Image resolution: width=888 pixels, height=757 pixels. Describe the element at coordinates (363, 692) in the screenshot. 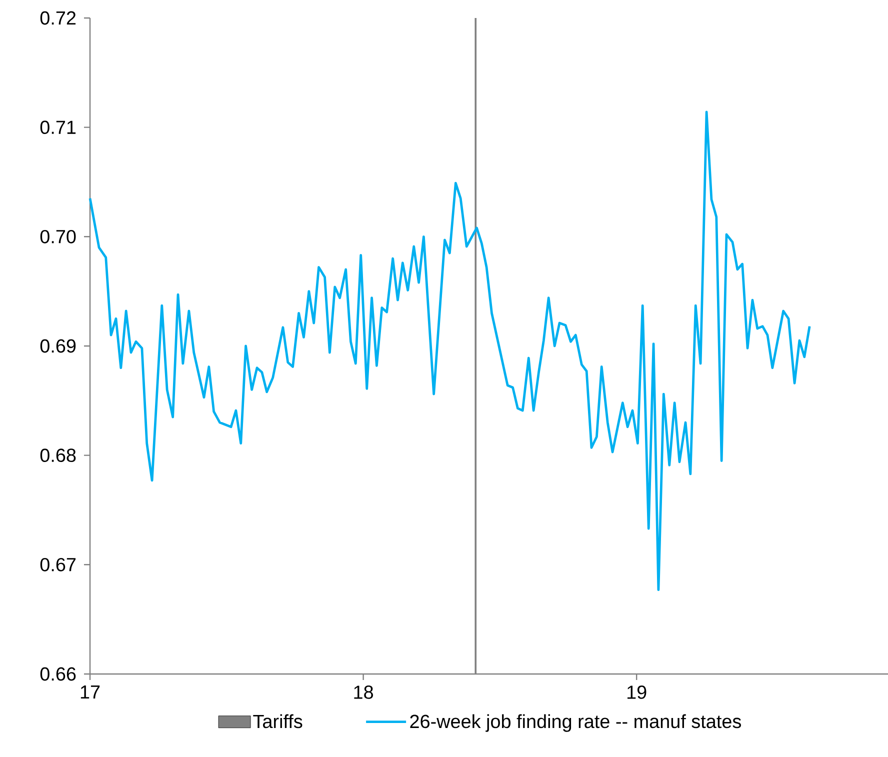

I see `x-tick-label: 18` at that location.